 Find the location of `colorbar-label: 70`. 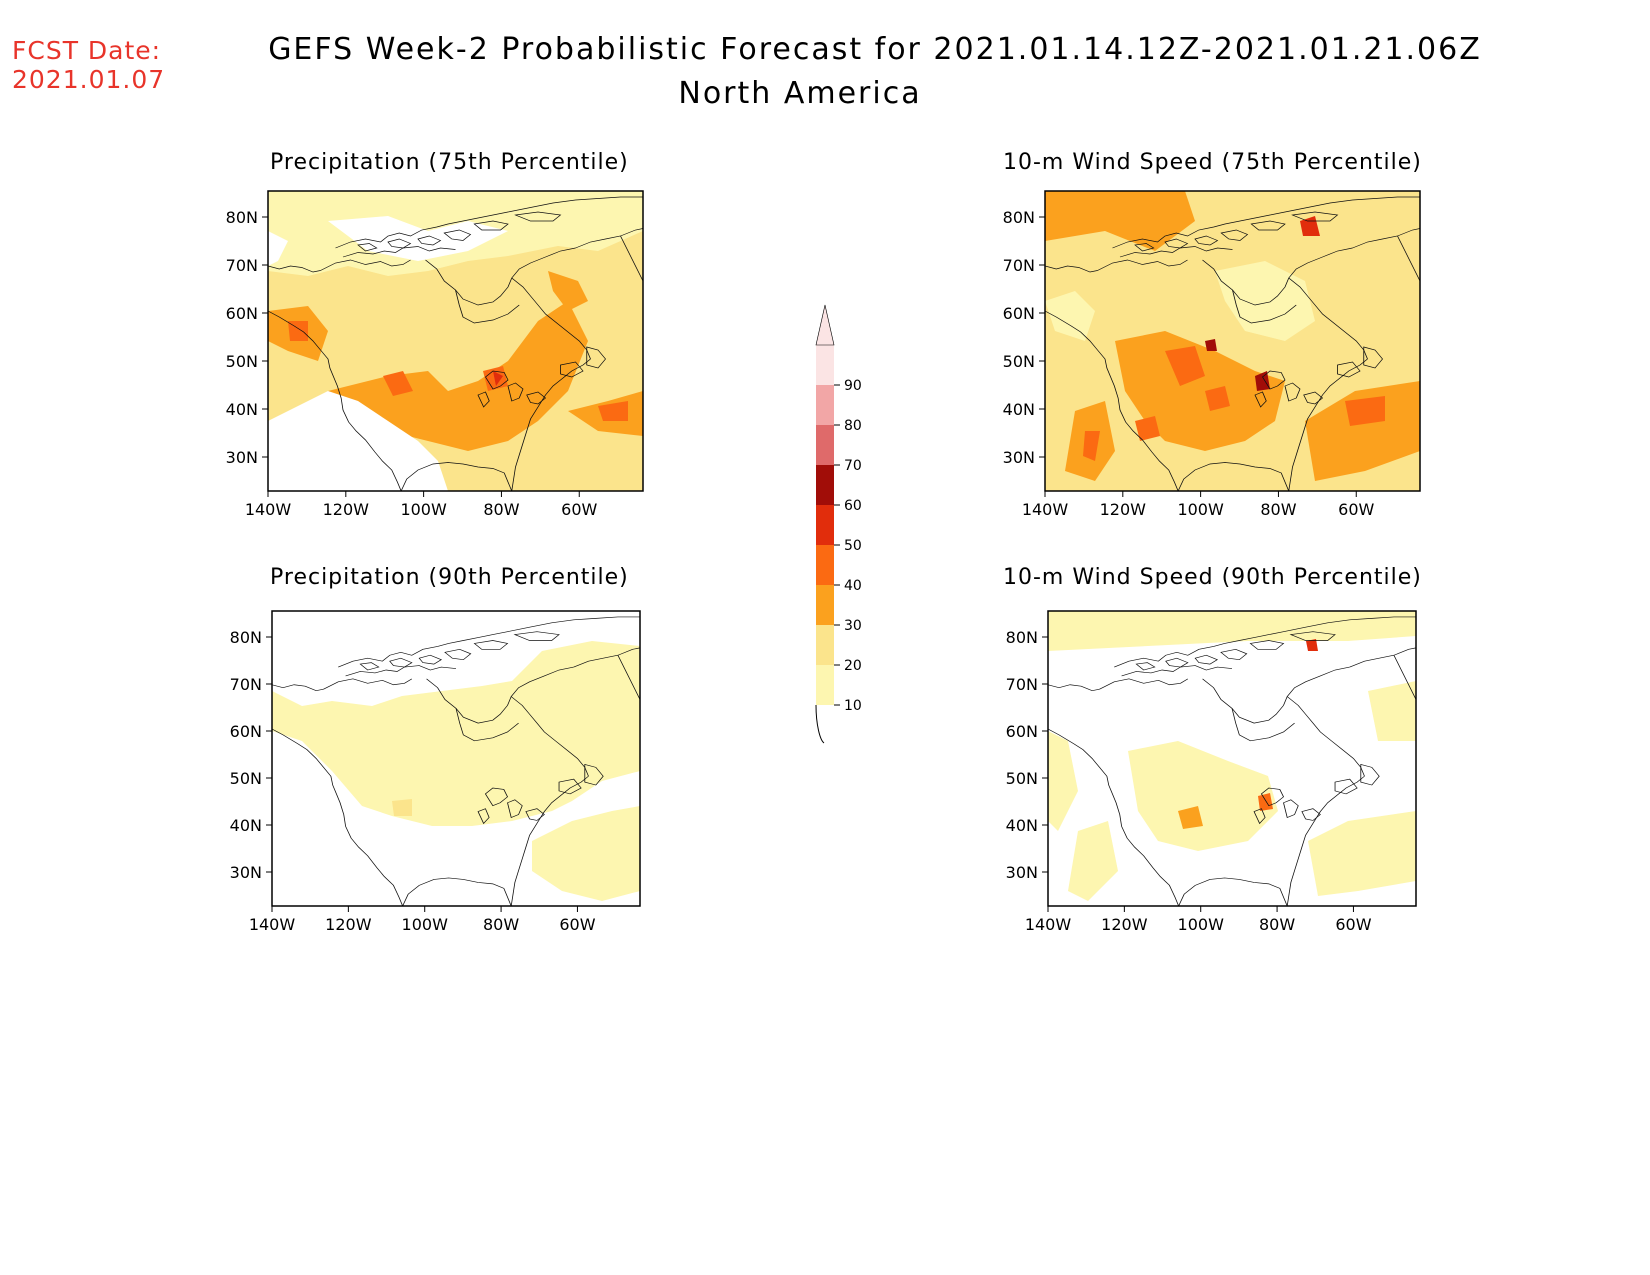

colorbar-label: 70 is located at coordinates (853, 466).